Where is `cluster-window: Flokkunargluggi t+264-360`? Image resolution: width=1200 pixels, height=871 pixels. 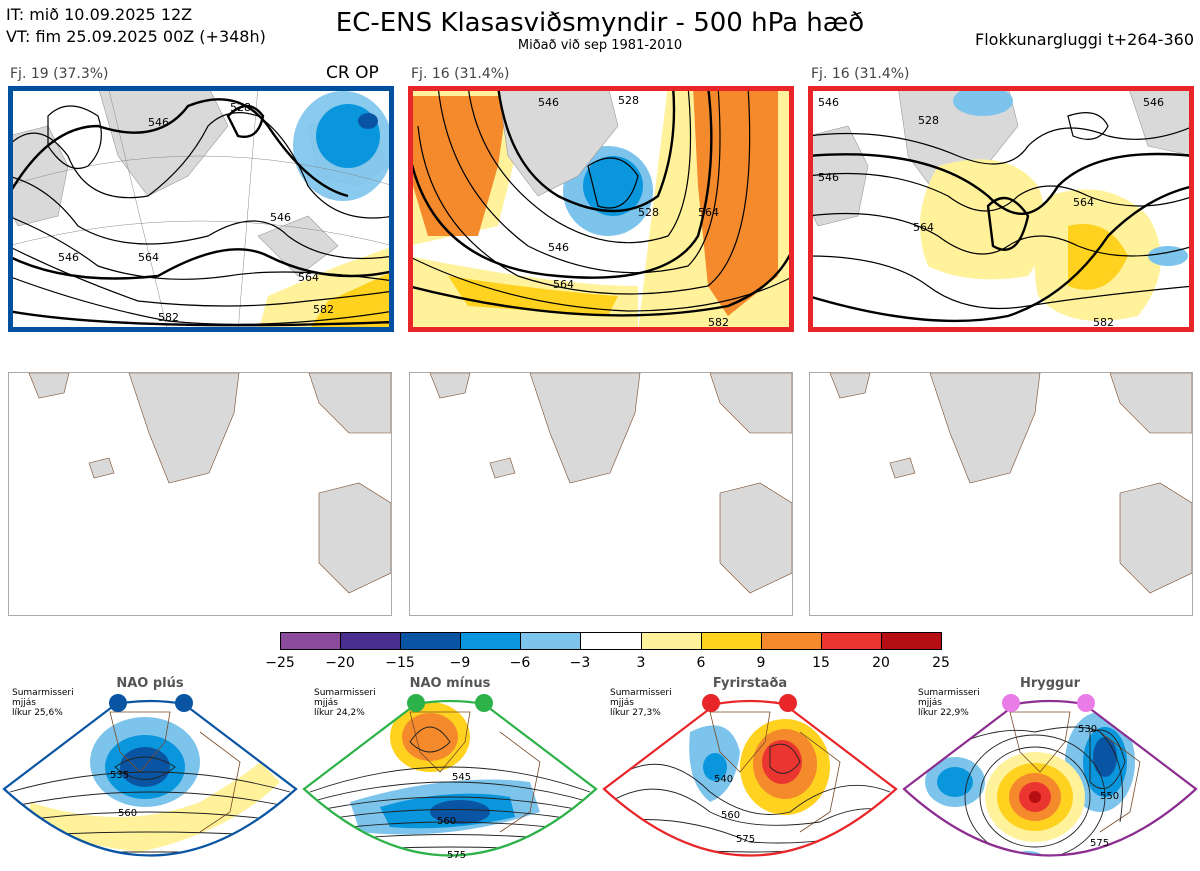 cluster-window: Flokkunargluggi t+264-360 is located at coordinates (1084, 39).